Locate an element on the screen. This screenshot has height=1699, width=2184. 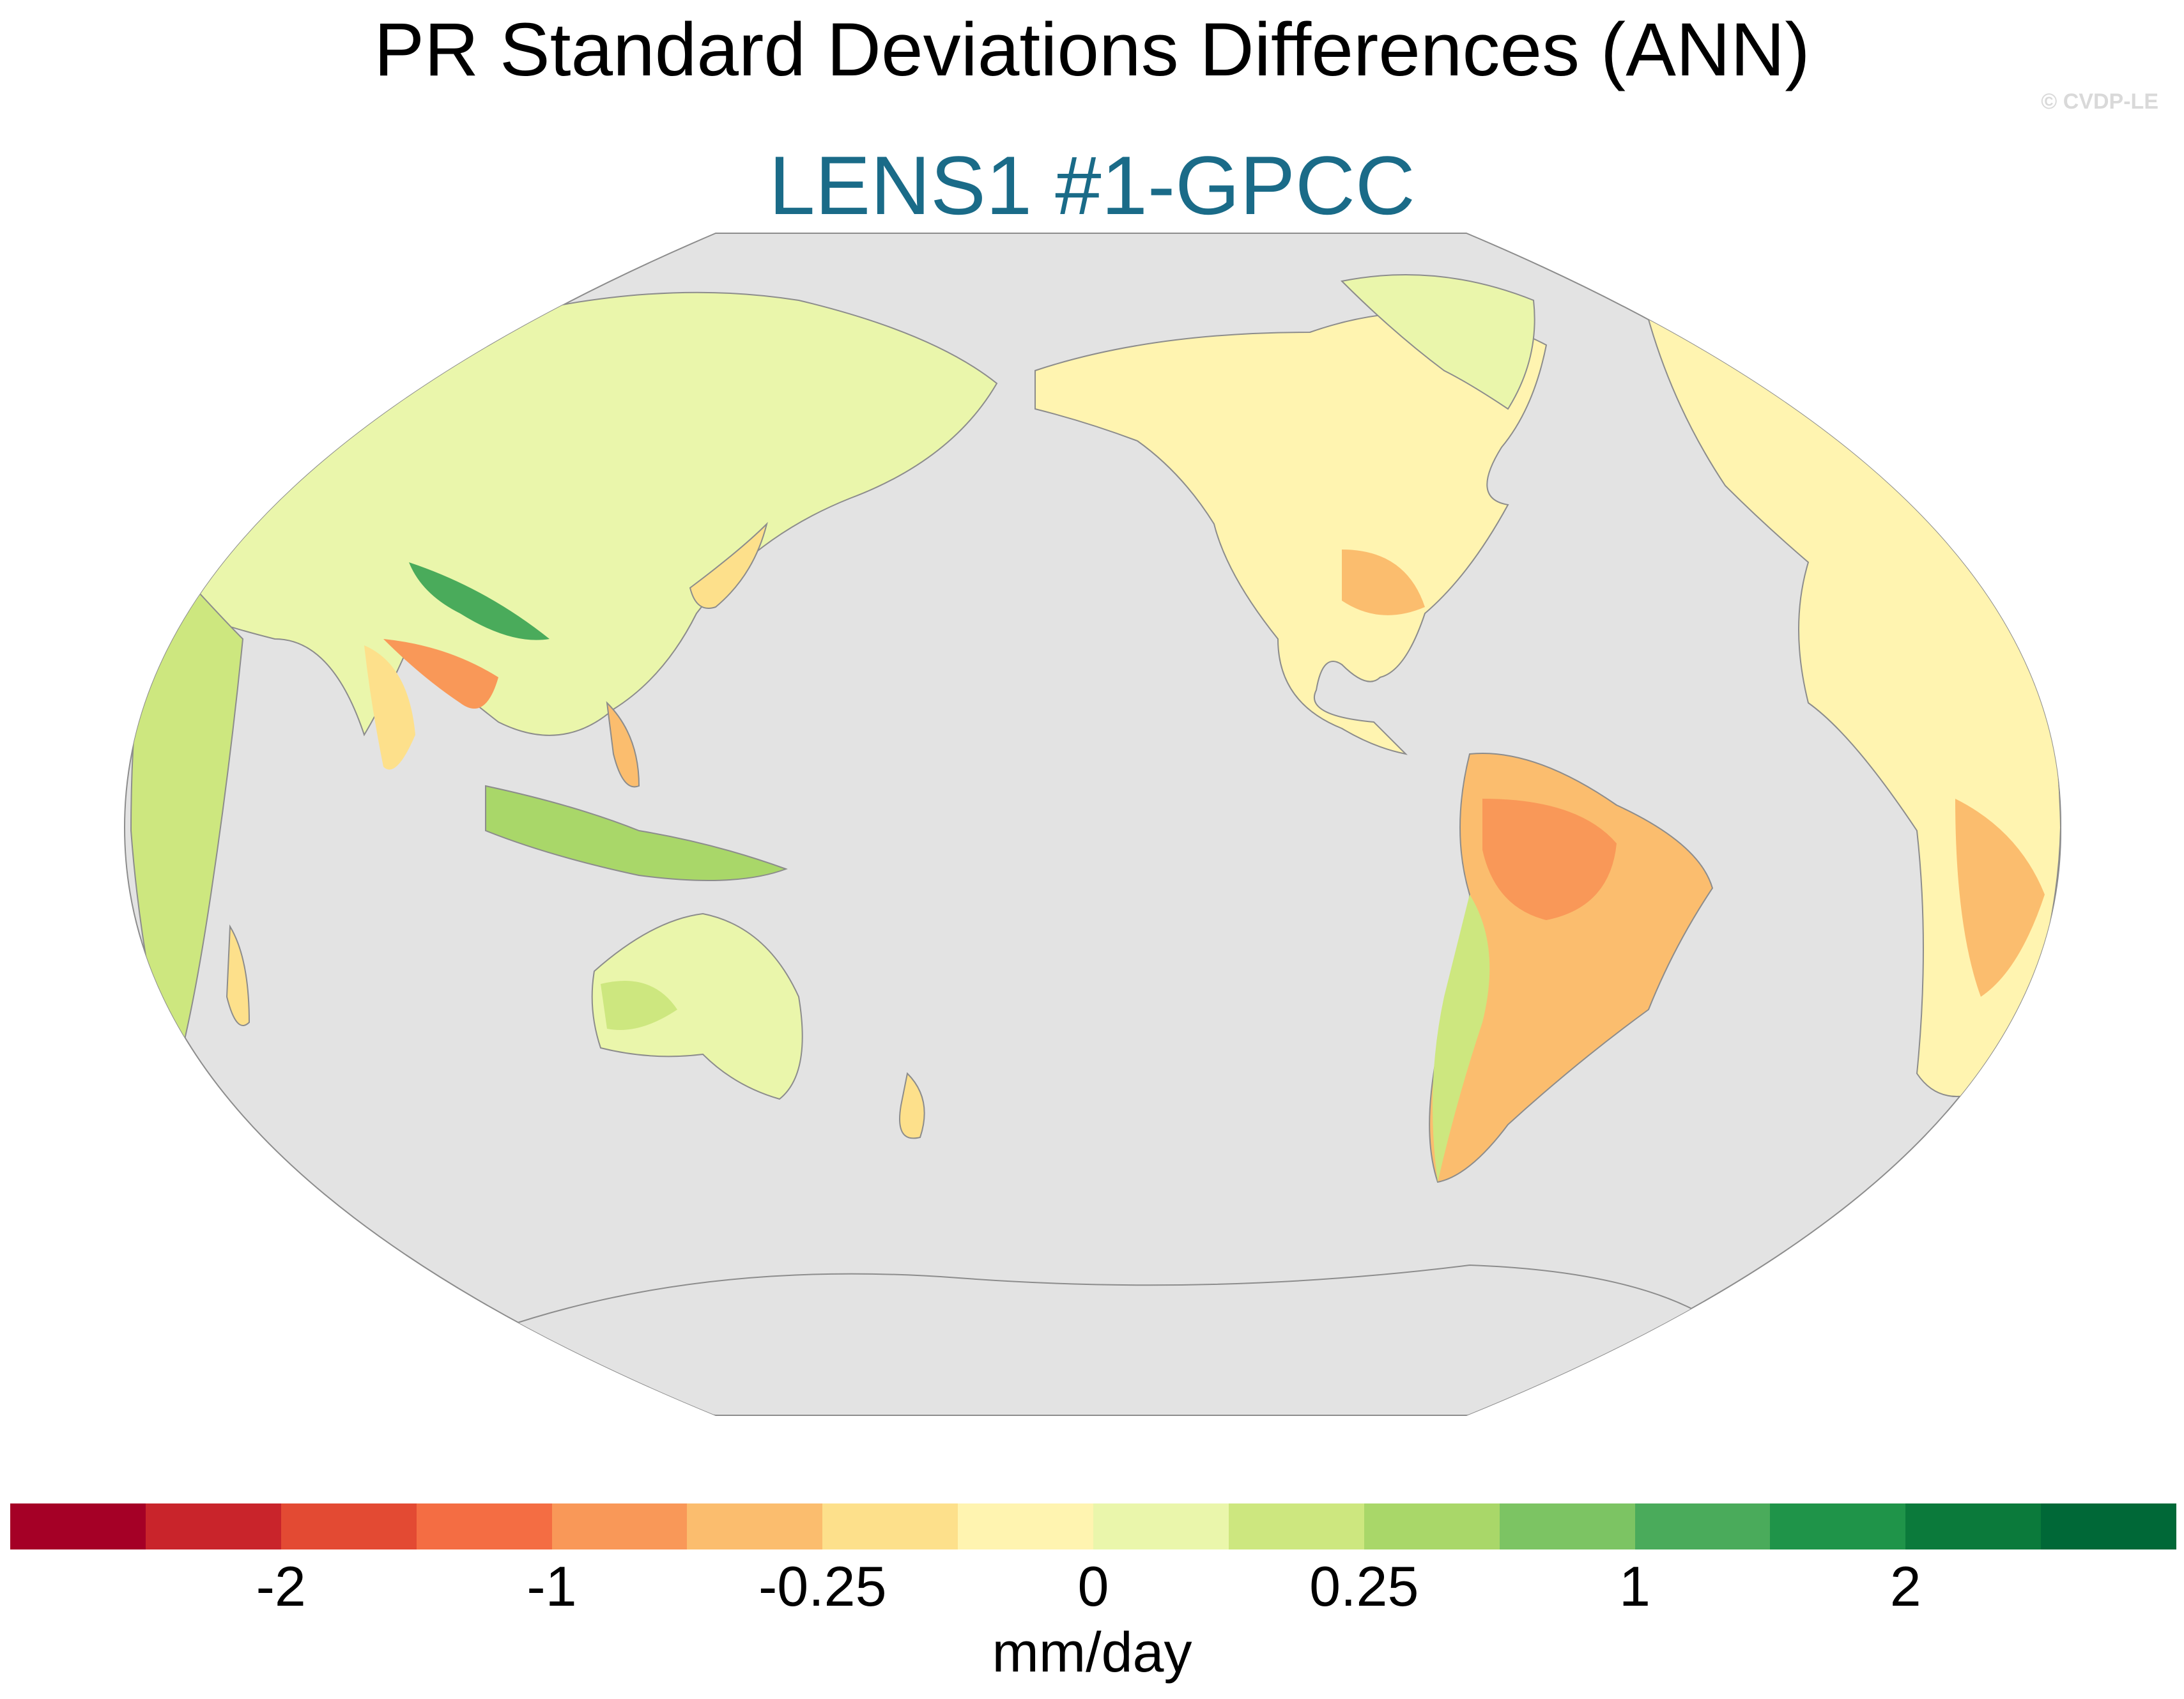
landmass-antarctica is located at coordinates (1111, 1339).